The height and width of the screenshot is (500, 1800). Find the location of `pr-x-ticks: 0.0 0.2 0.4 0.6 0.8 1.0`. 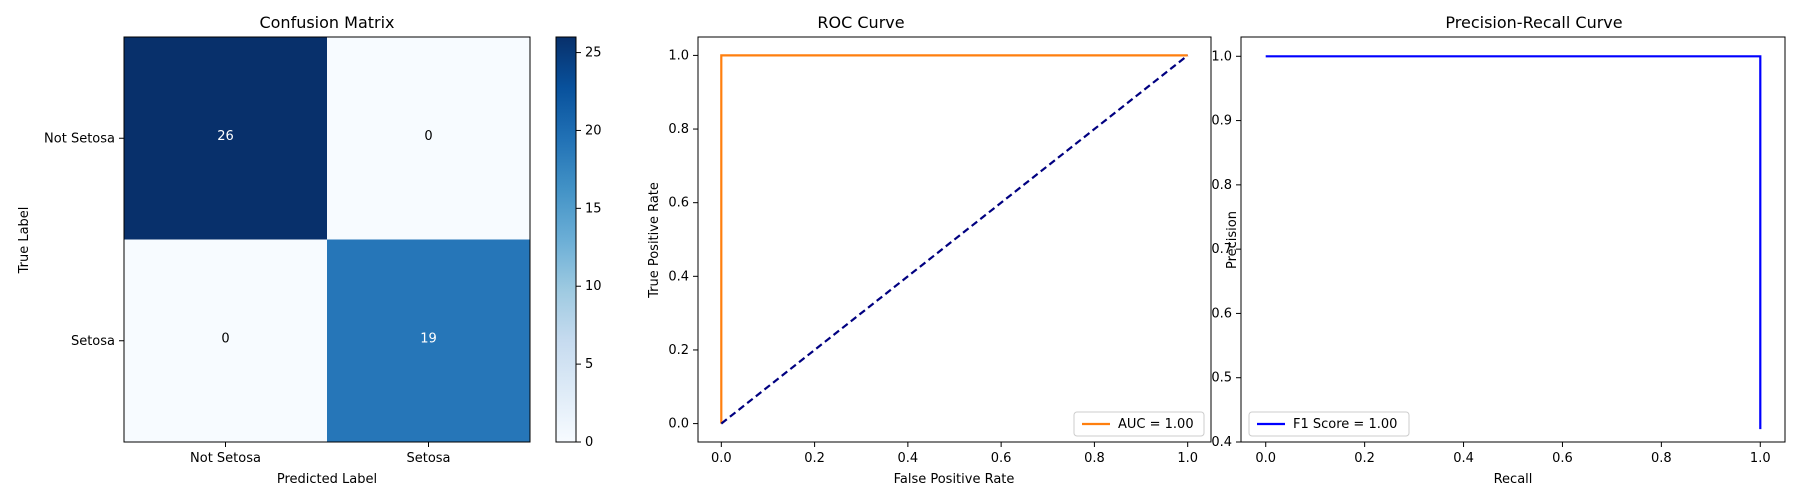

pr-x-ticks: 0.0 0.2 0.4 0.6 0.8 1.0 is located at coordinates (1513, 454).